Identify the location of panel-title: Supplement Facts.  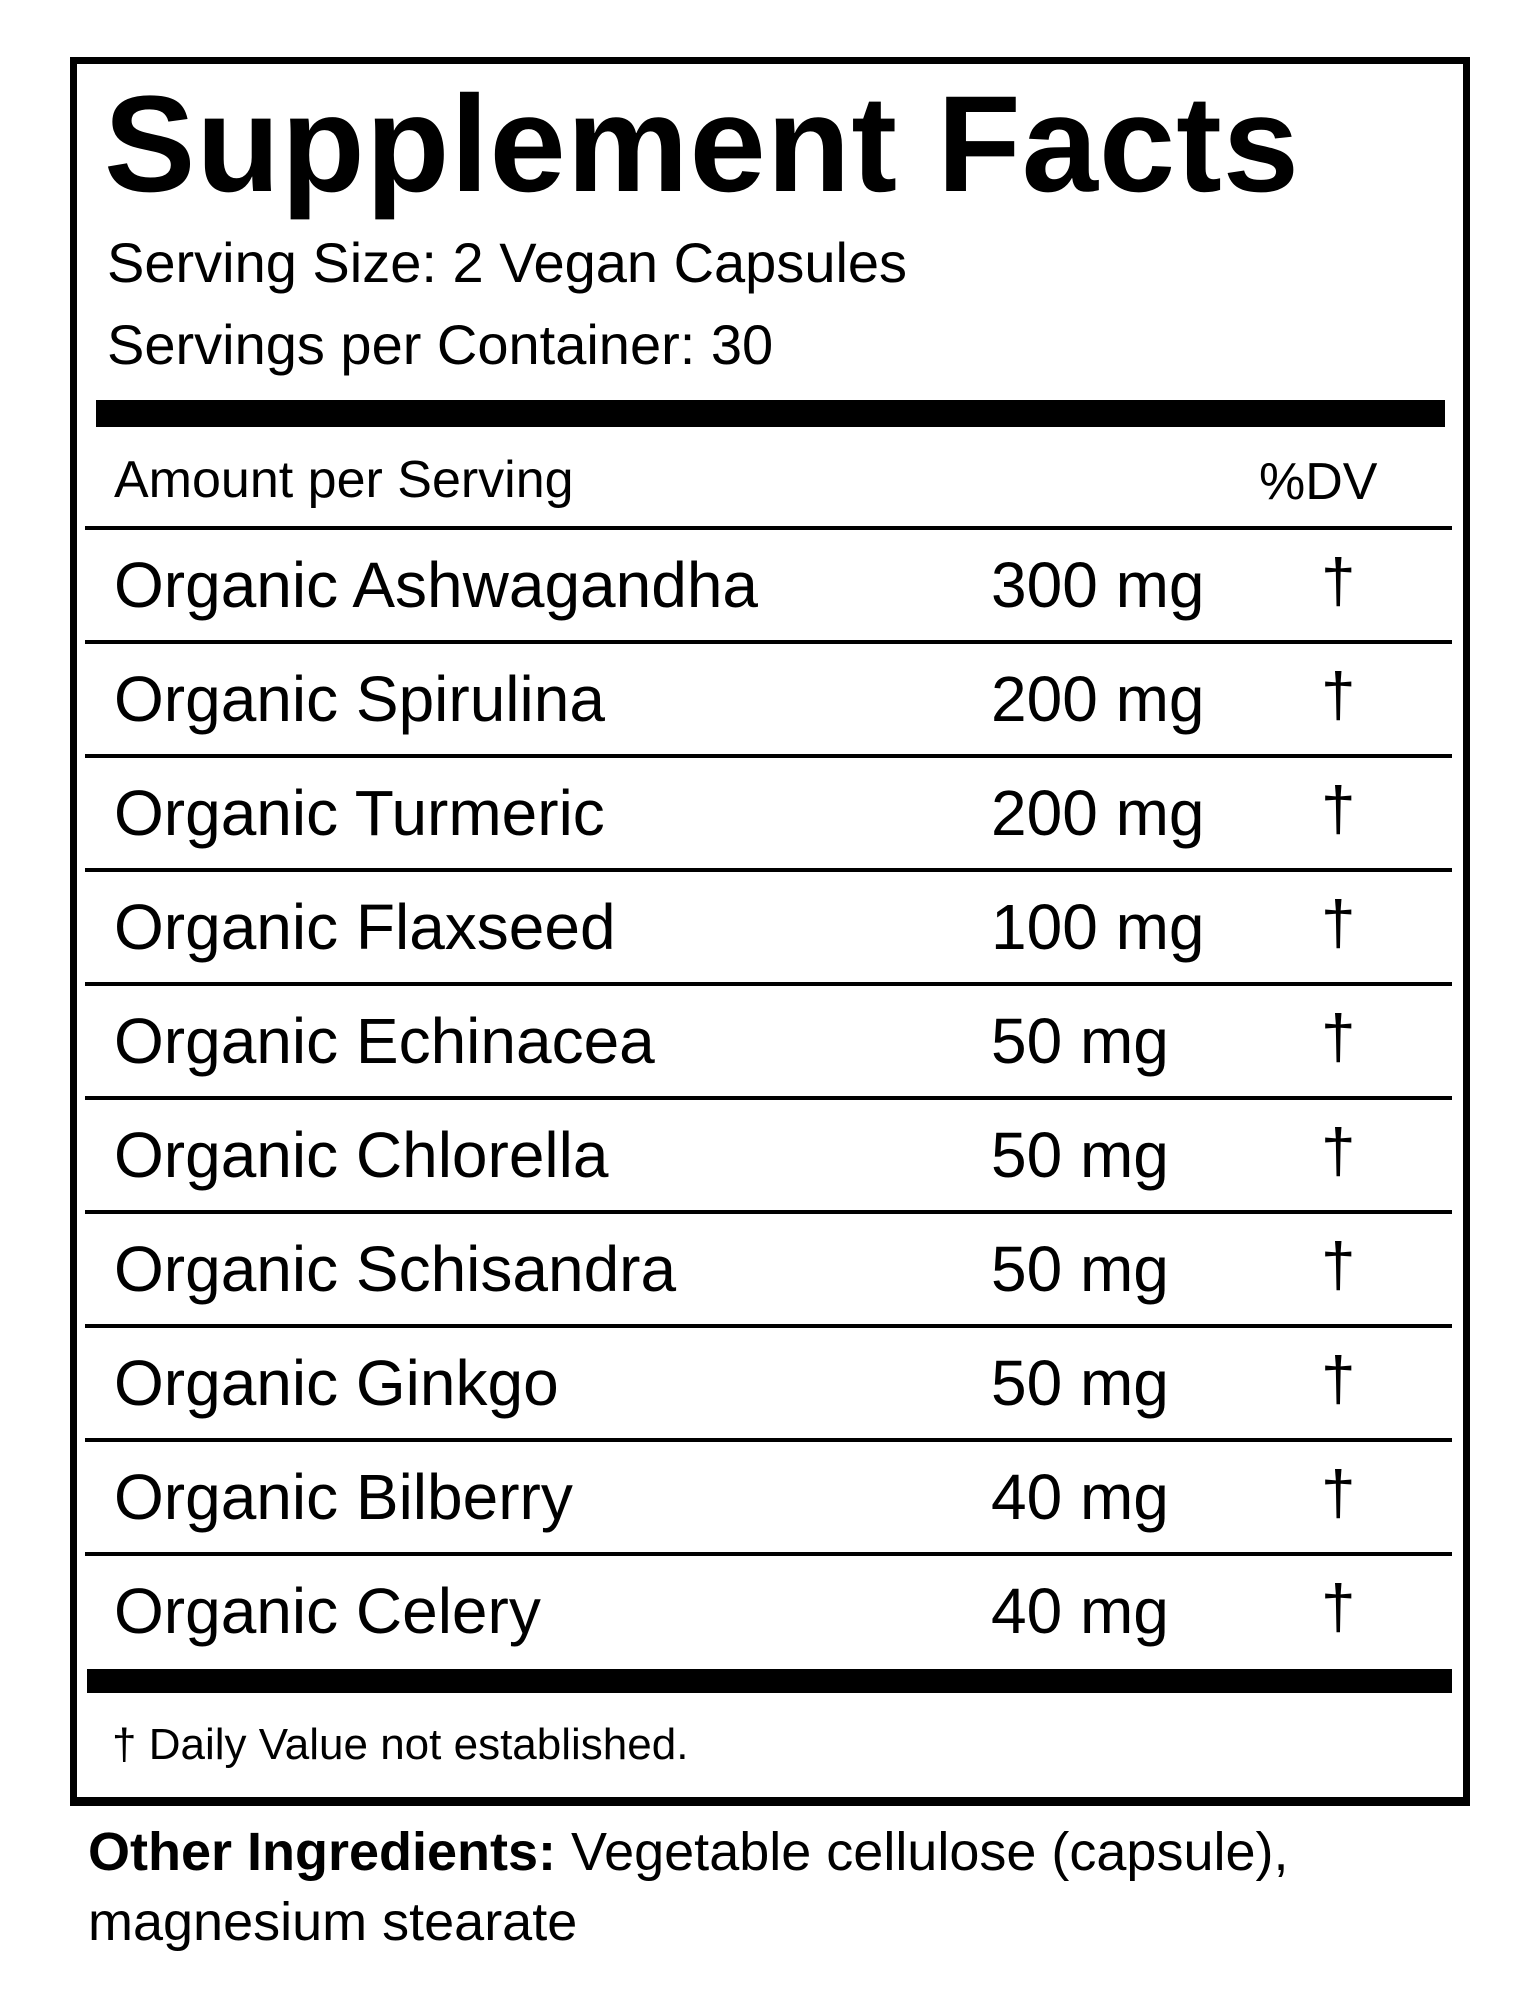
(702, 144).